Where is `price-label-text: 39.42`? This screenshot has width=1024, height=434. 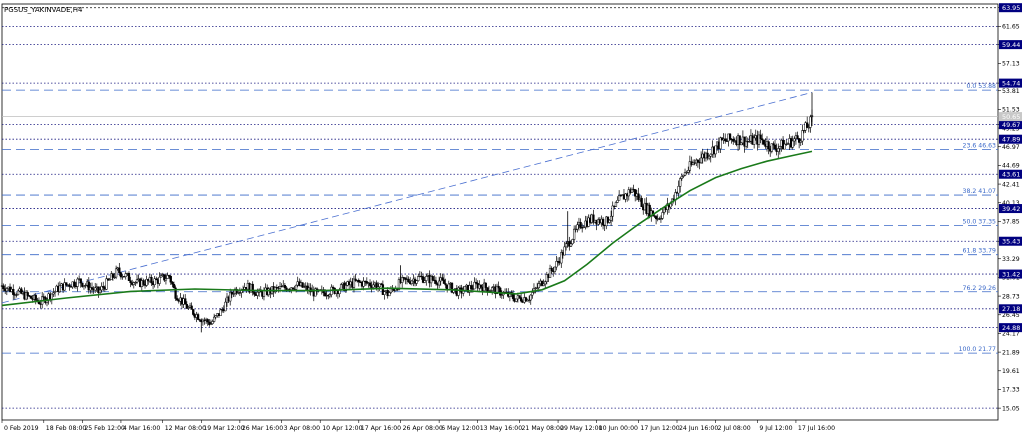
price-label-text: 39.42 is located at coordinates (1011, 209).